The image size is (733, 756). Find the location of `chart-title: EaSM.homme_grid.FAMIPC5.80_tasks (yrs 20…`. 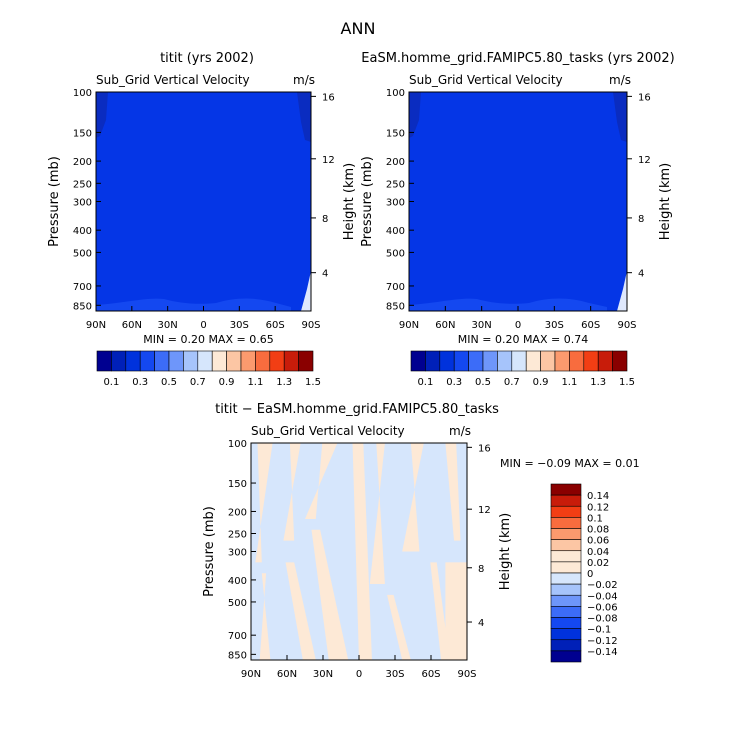

chart-title: EaSM.homme_grid.FAMIPC5.80_tasks (yrs 20… is located at coordinates (517, 58).